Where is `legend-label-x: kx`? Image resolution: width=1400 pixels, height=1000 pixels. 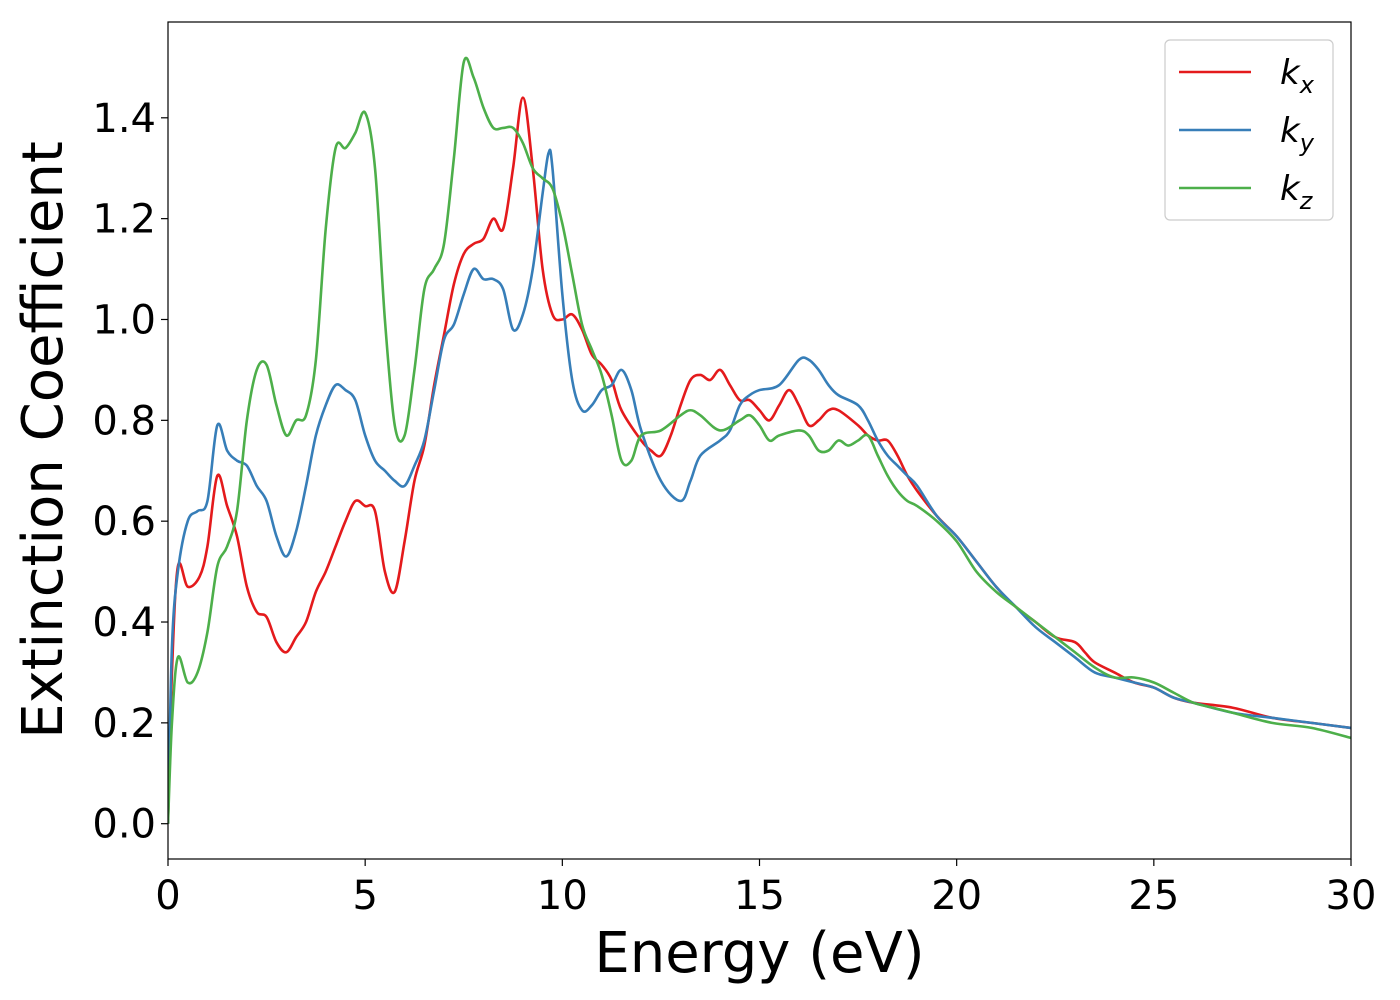
legend-label-x: kx is located at coordinates (1297, 76).